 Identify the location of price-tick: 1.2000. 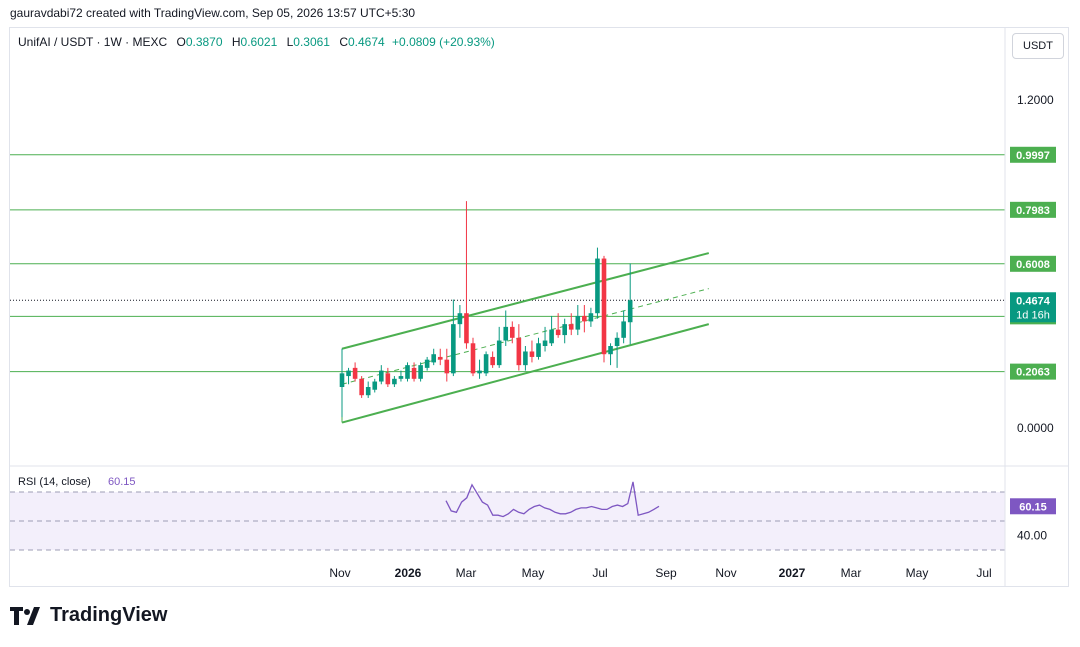
(1035, 100).